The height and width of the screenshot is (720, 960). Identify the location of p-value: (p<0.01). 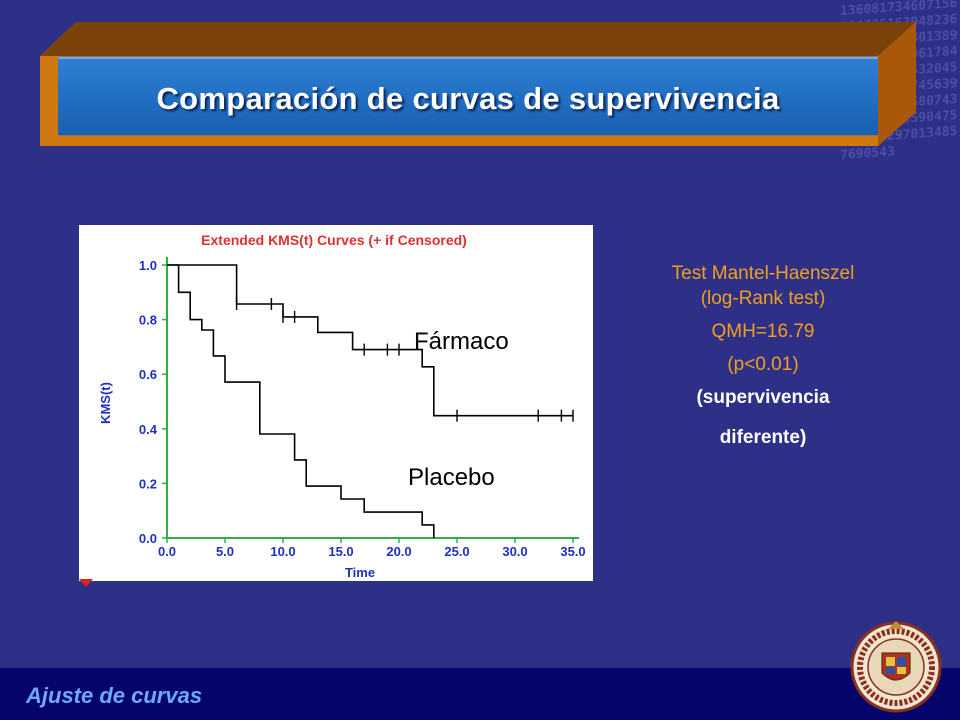
(763, 364).